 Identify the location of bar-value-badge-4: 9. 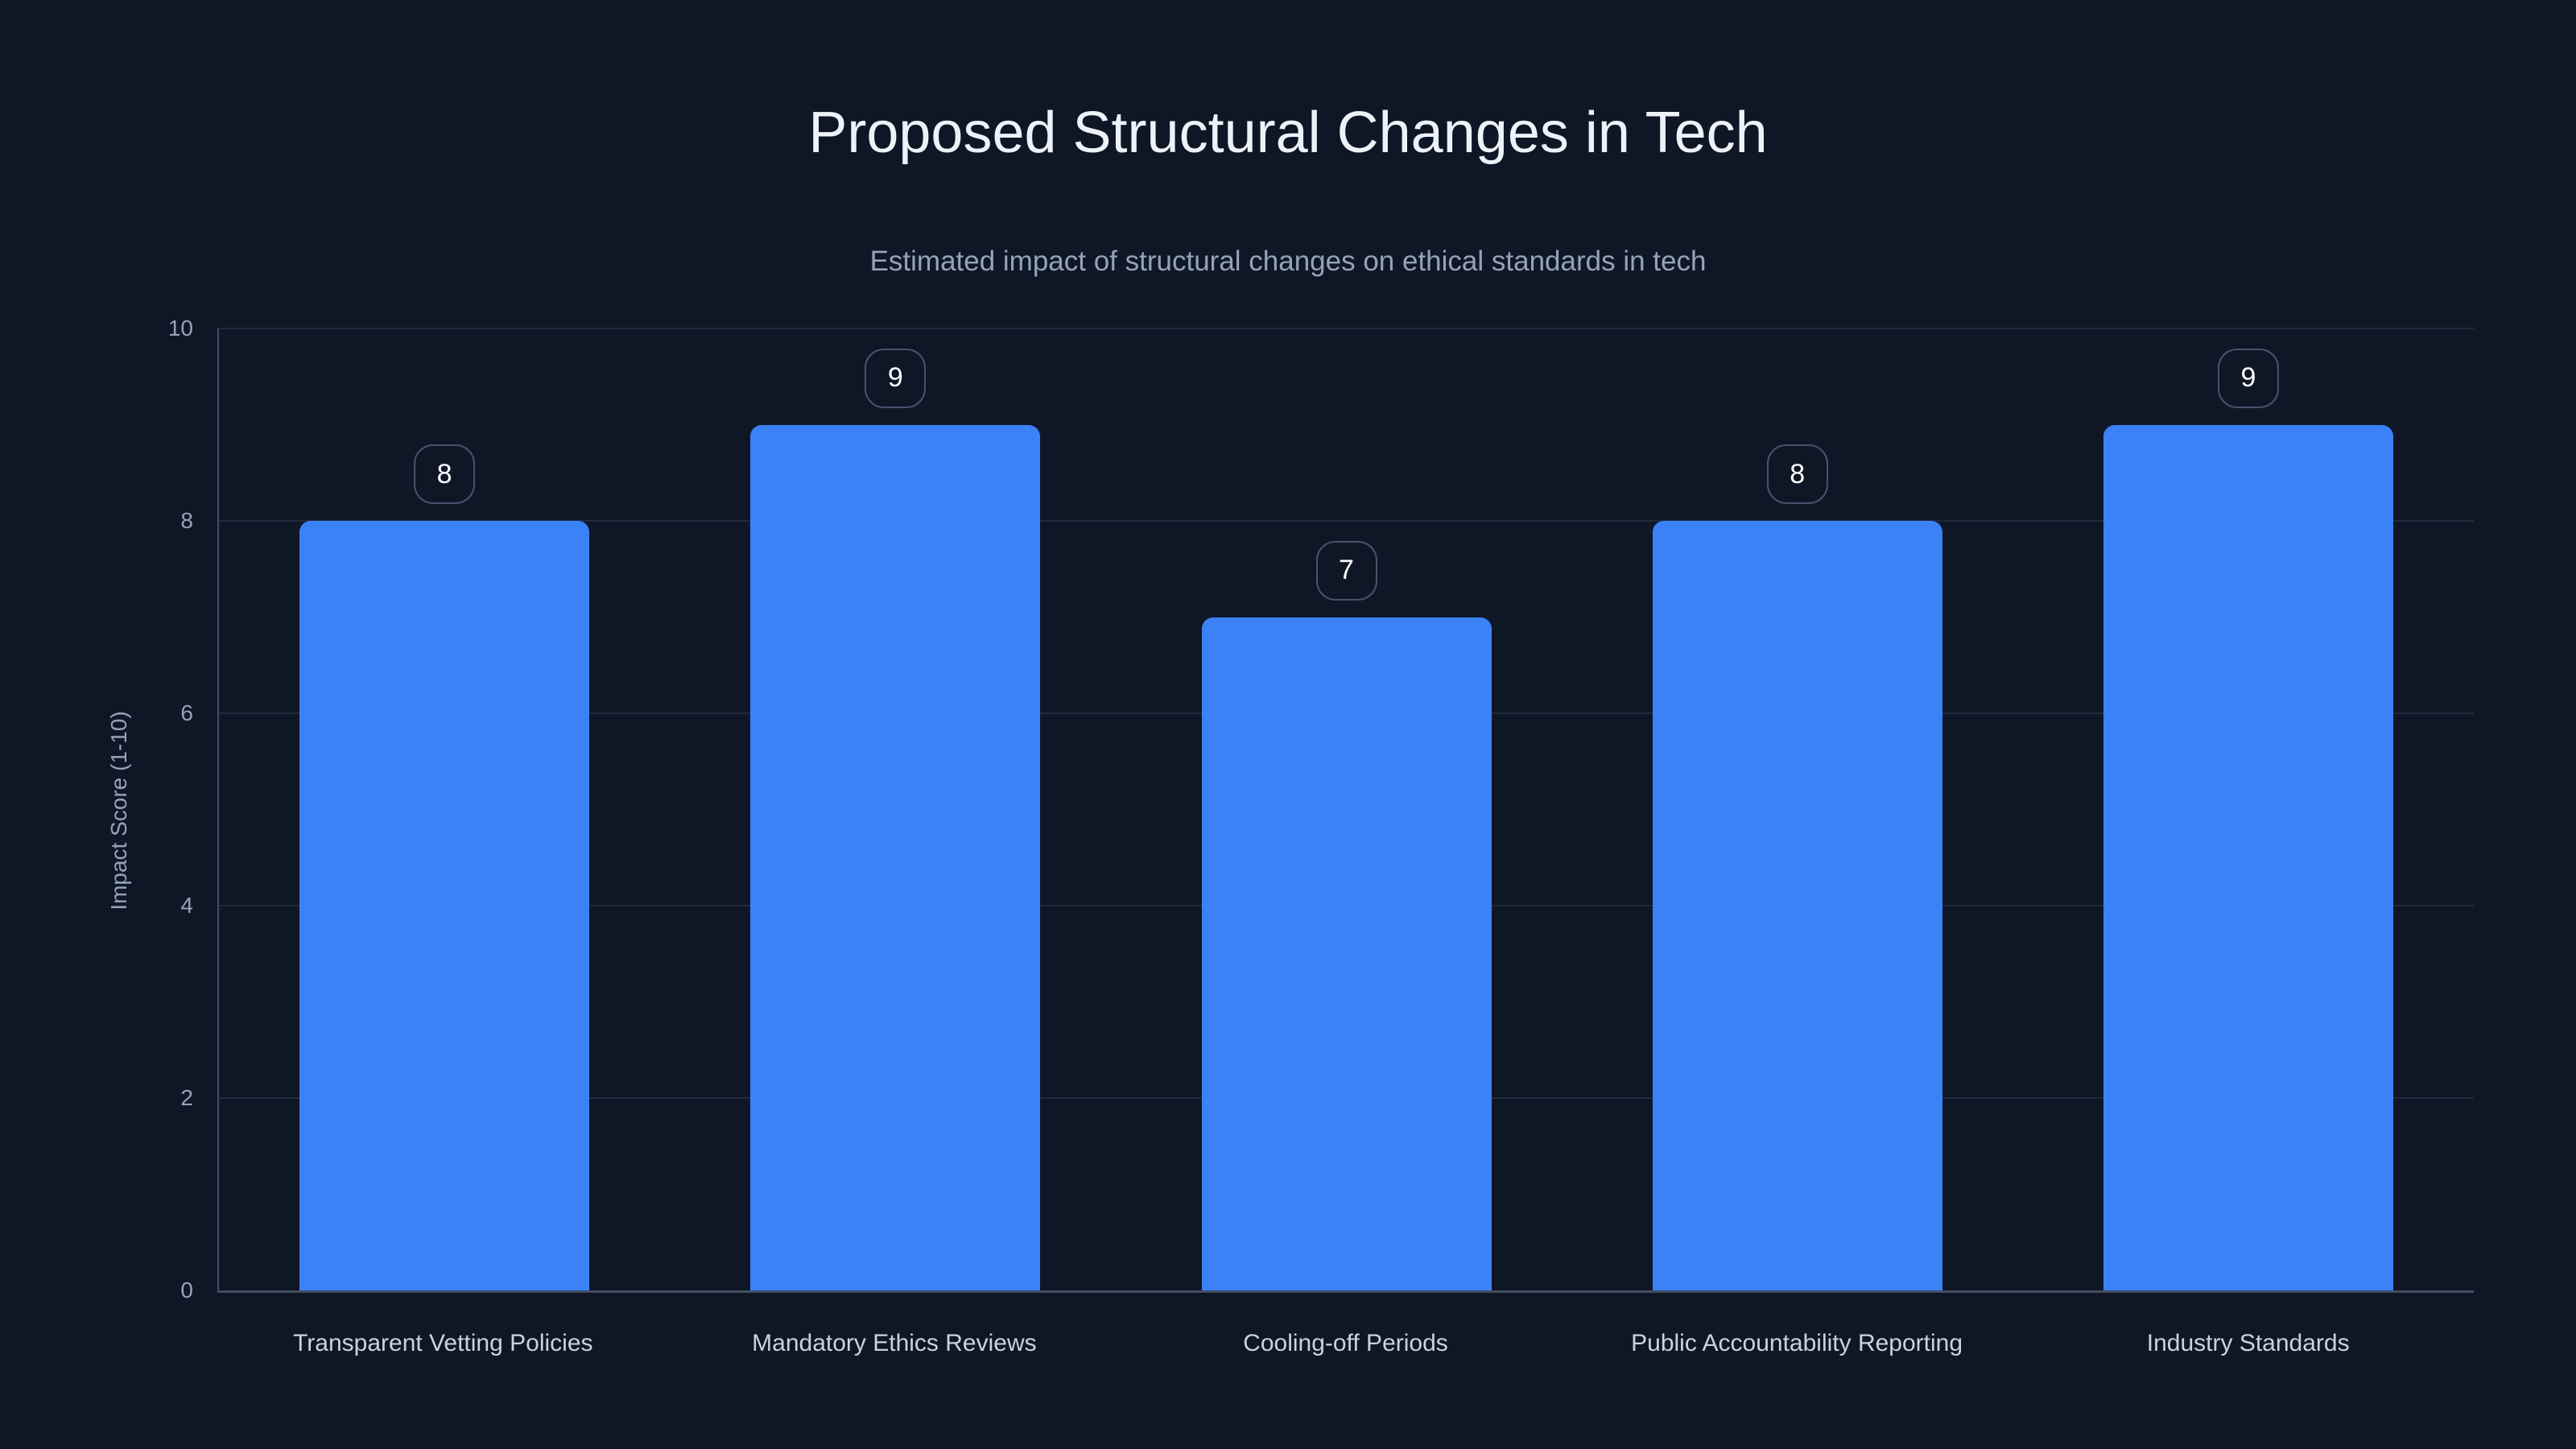
(2248, 378).